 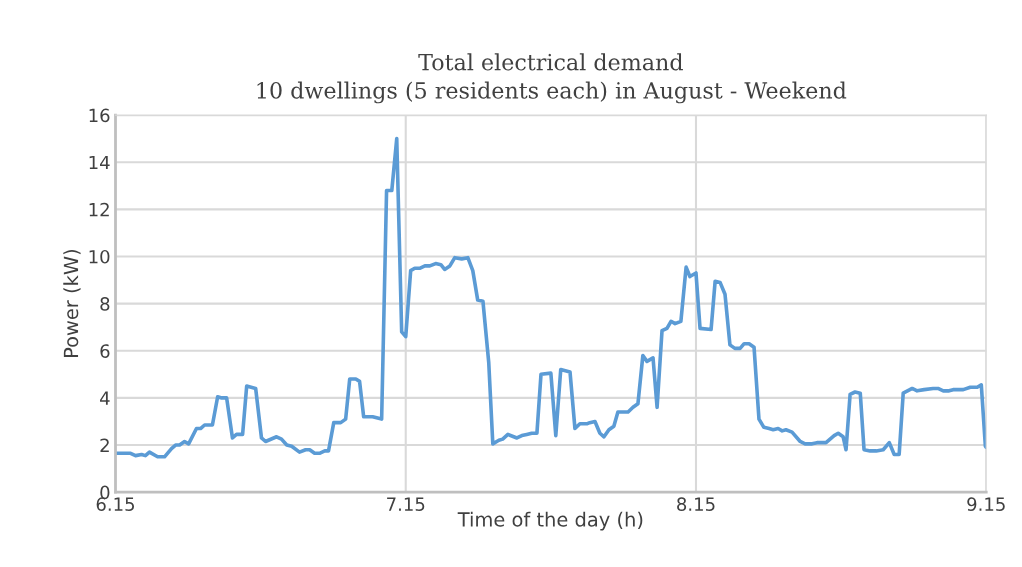 I want to click on x-tick-label: 7.15, so click(x=406, y=504).